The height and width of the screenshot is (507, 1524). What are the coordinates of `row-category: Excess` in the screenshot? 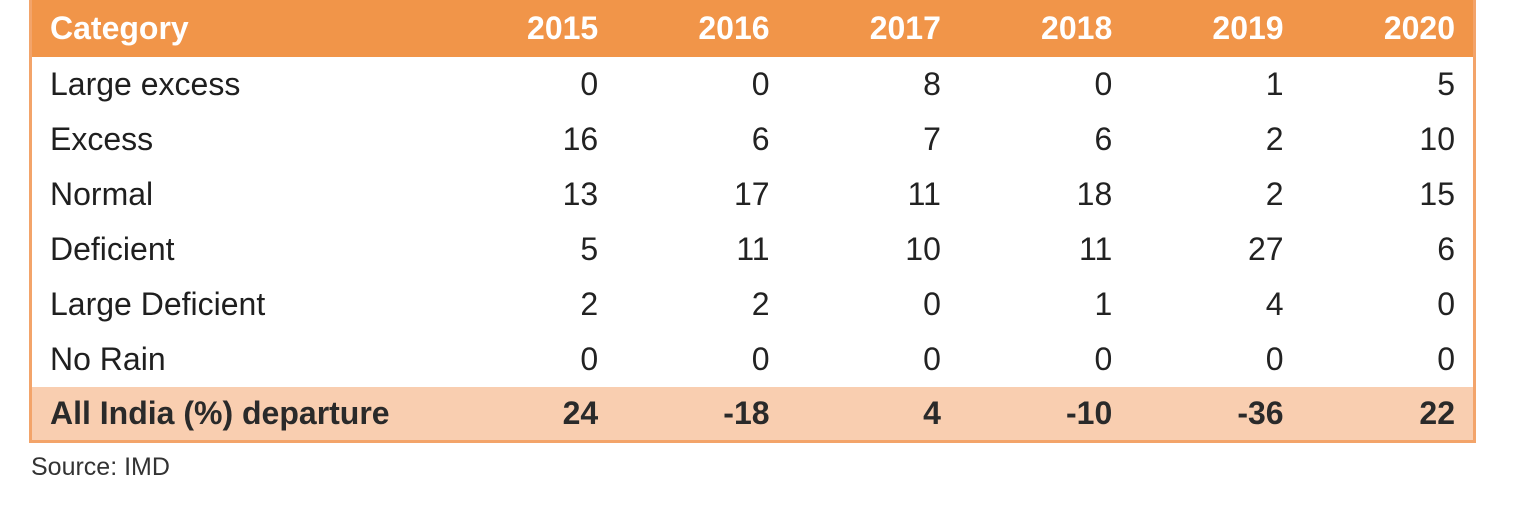 It's located at (102, 139).